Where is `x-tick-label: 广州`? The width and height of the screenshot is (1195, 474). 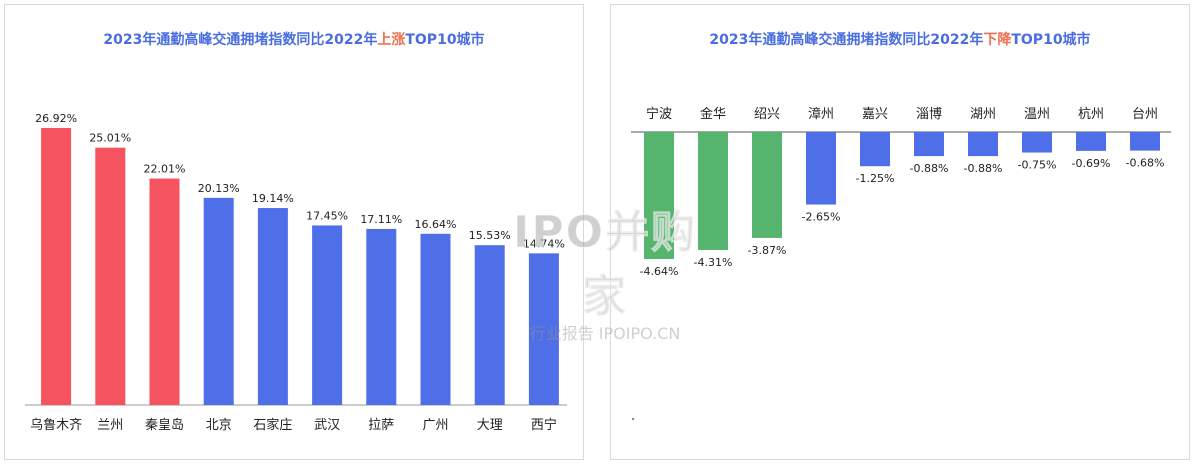 x-tick-label: 广州 is located at coordinates (435, 425).